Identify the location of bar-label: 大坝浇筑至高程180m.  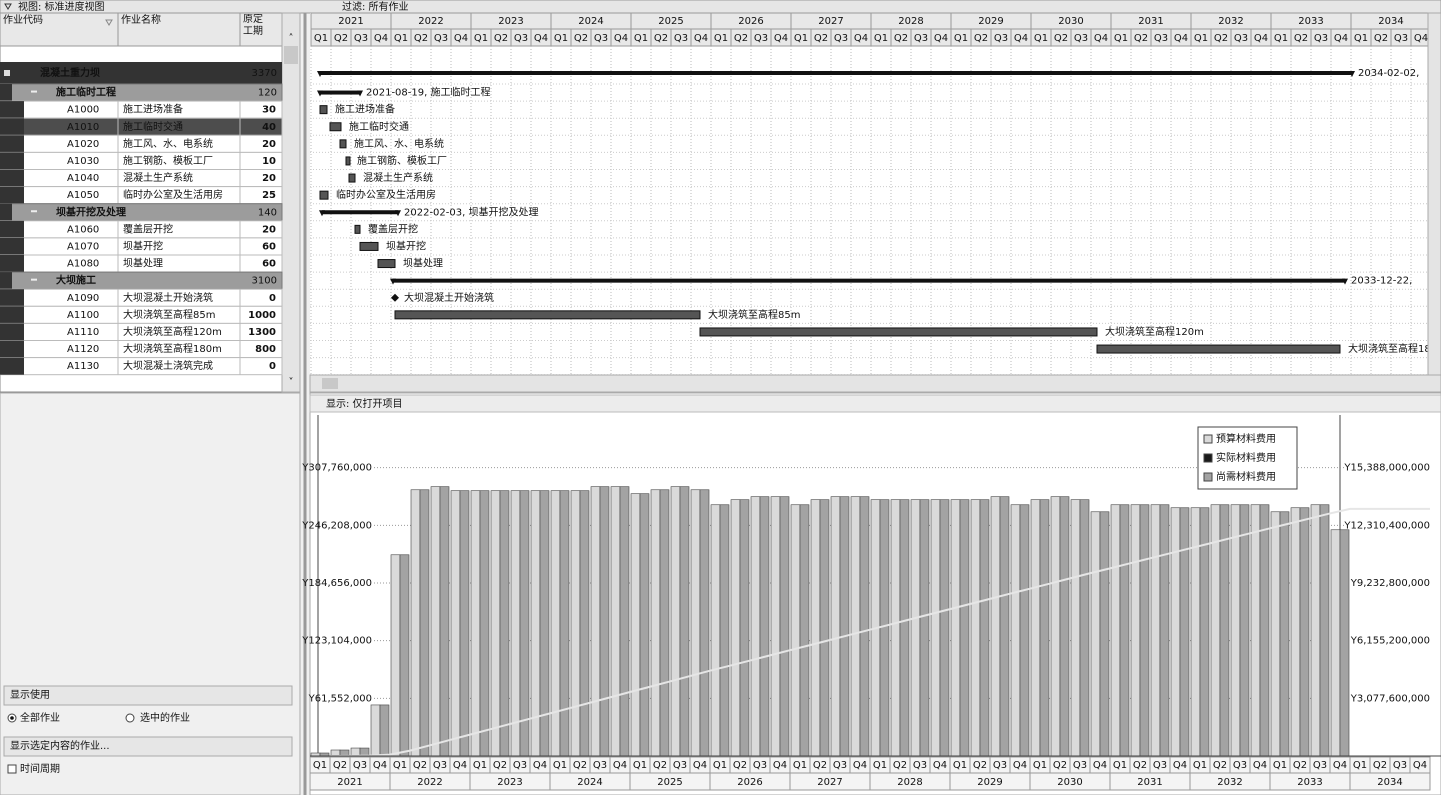
(1394, 348).